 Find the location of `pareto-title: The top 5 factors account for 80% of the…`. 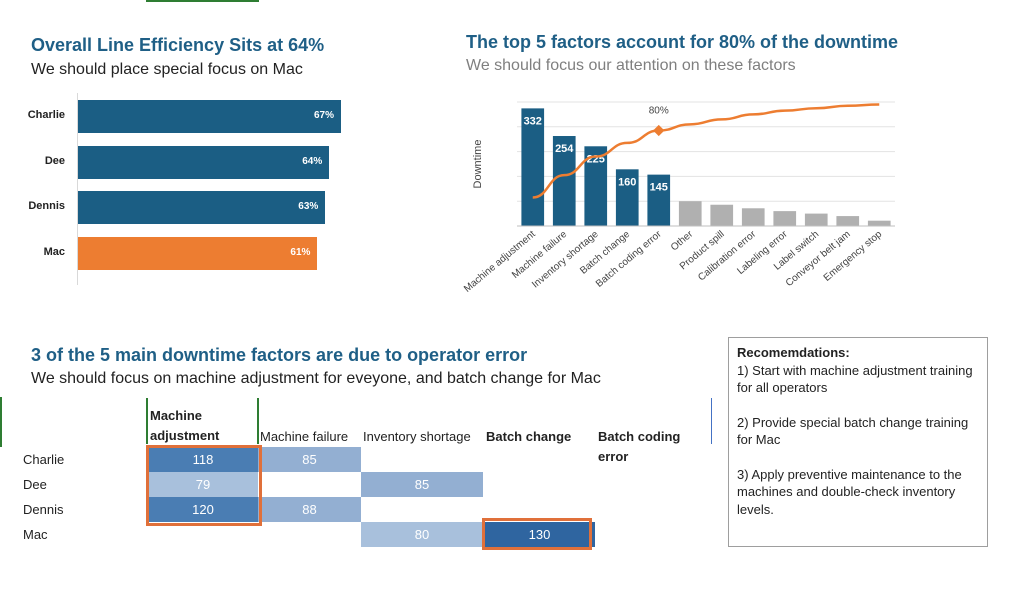

pareto-title: The top 5 factors account for 80% of the… is located at coordinates (682, 42).